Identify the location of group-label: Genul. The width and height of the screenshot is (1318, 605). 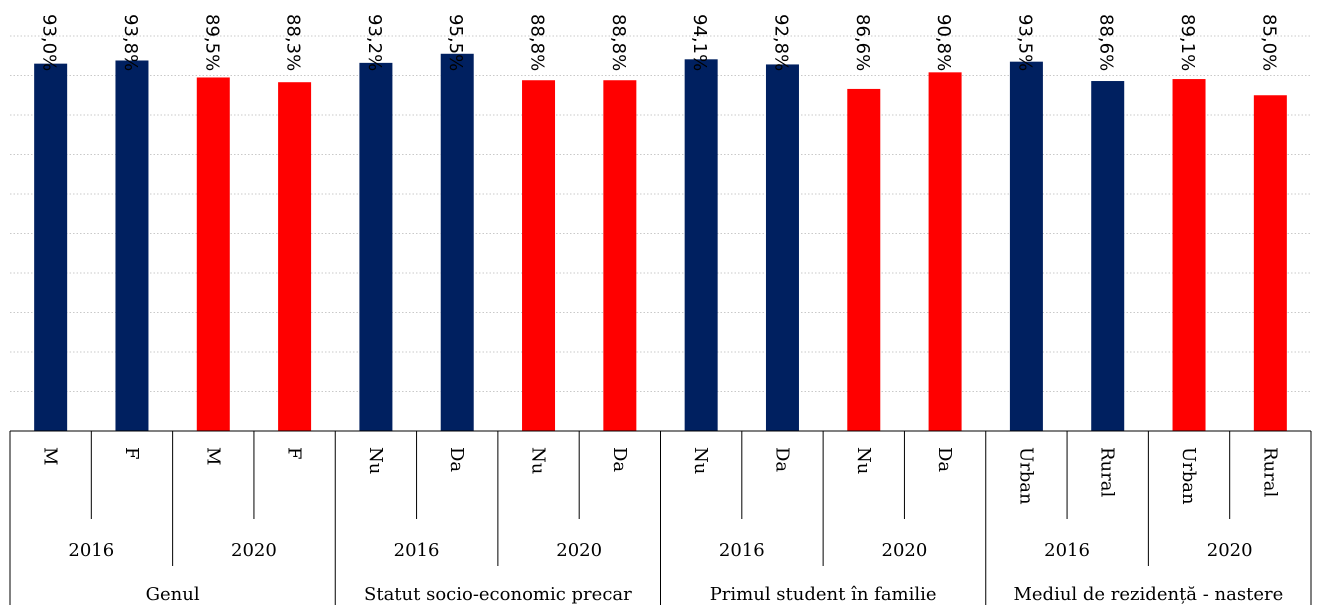
(173, 594).